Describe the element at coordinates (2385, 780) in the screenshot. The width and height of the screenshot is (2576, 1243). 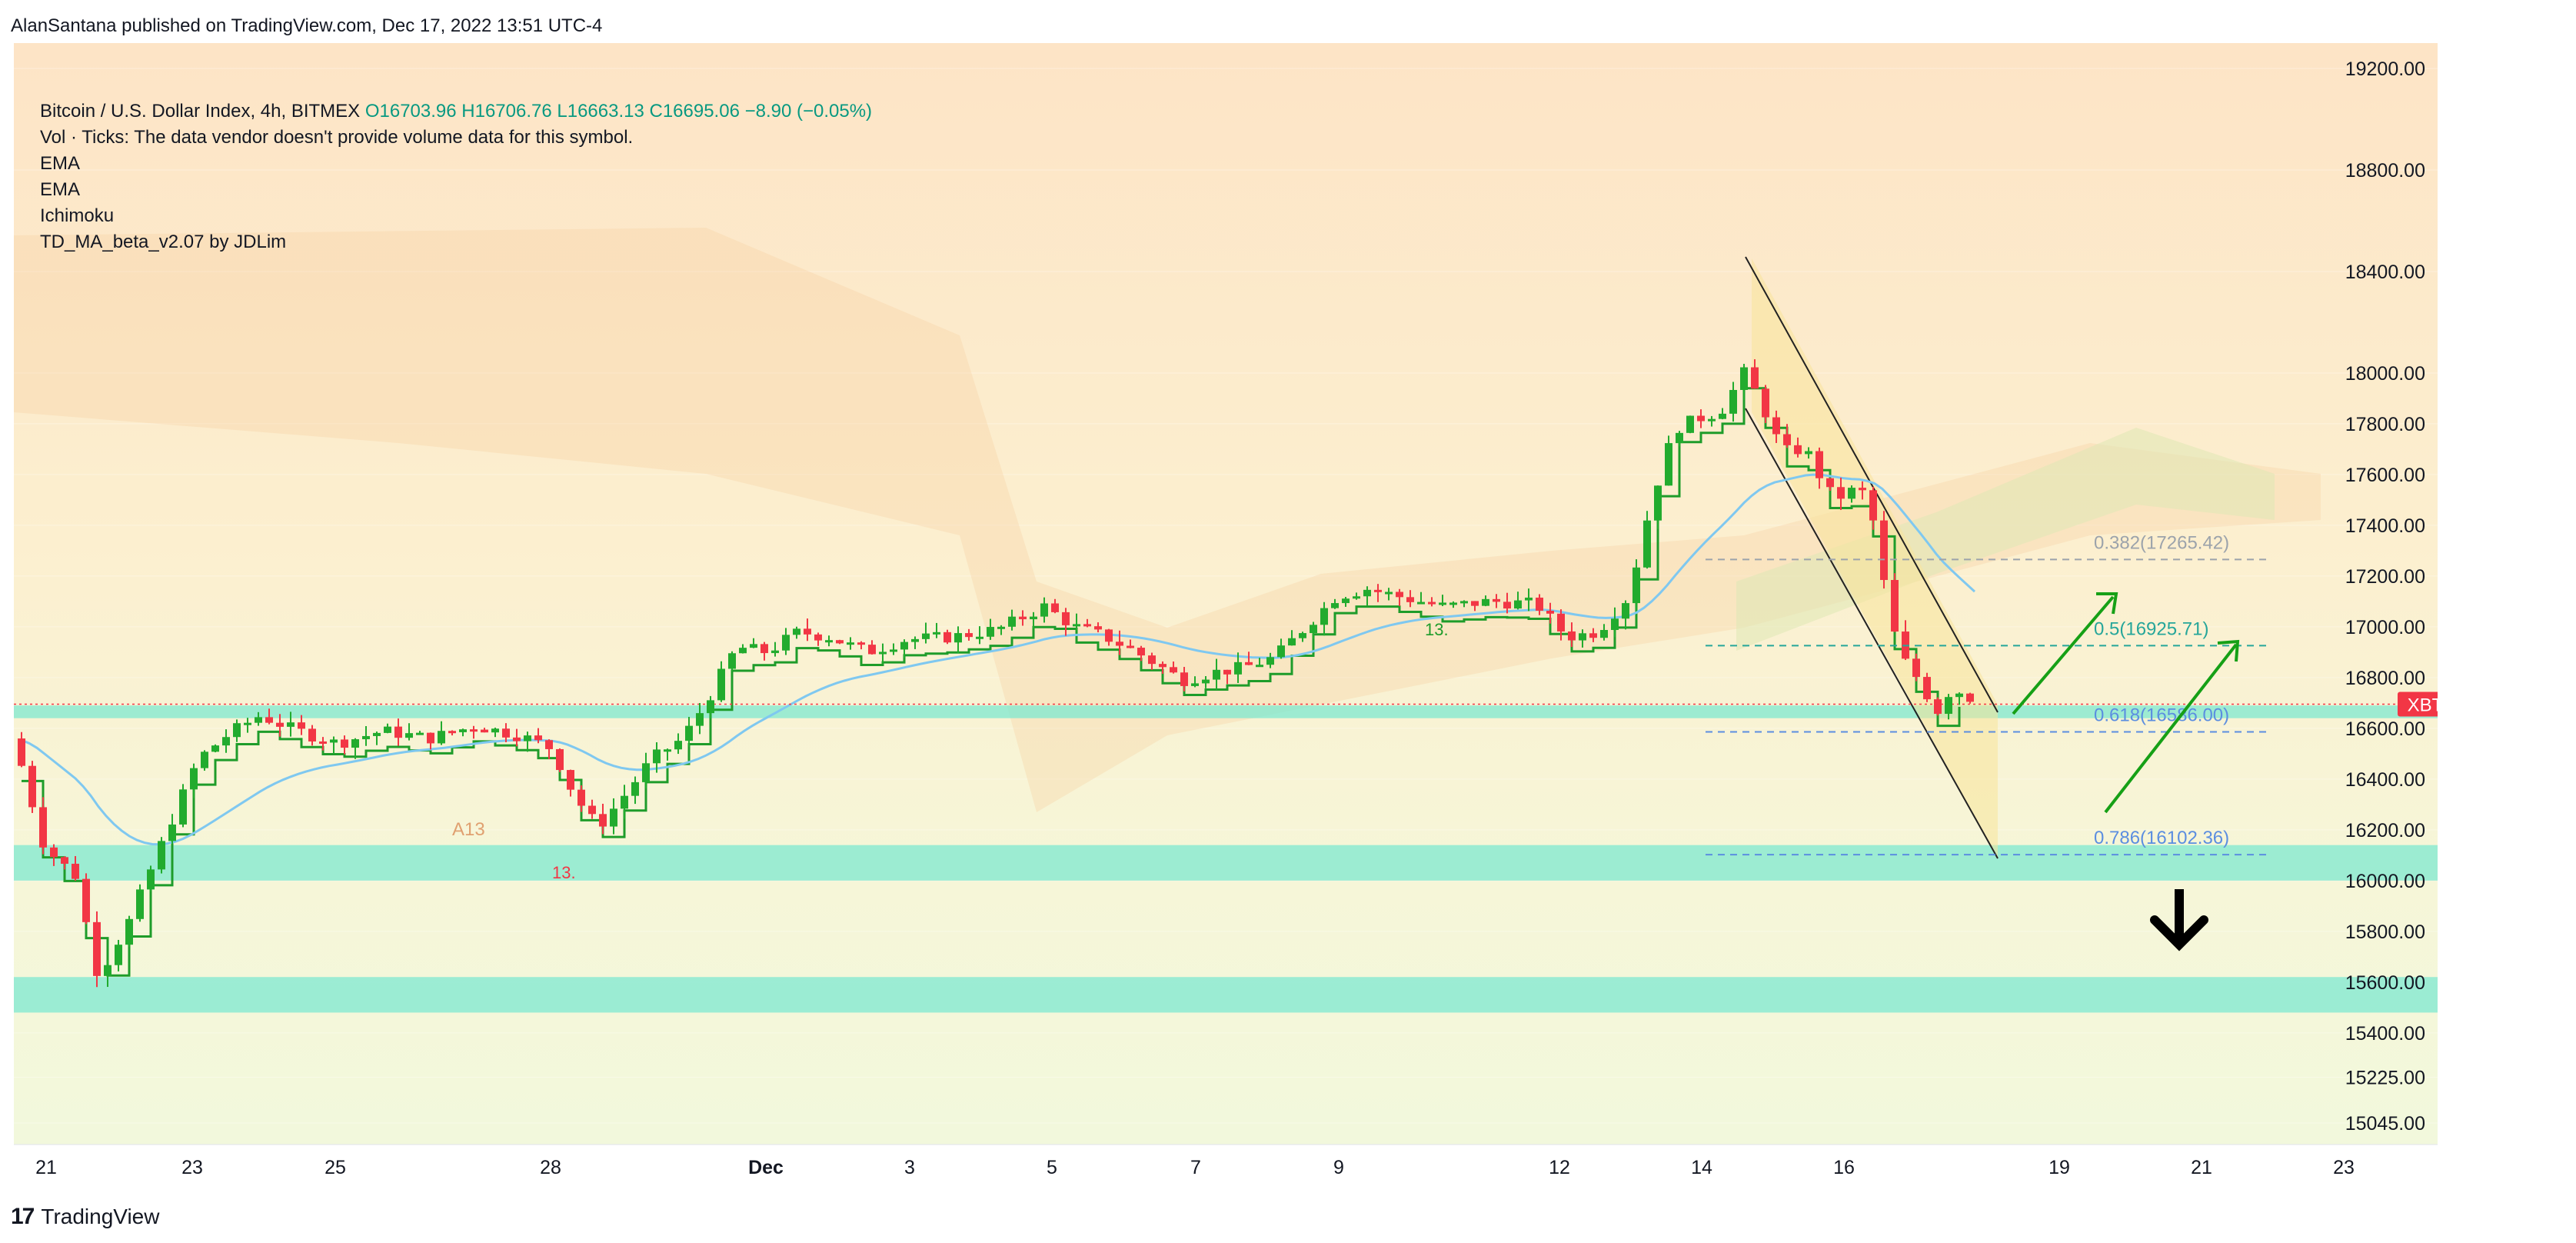
I see `price-tick-label: 16400.00` at that location.